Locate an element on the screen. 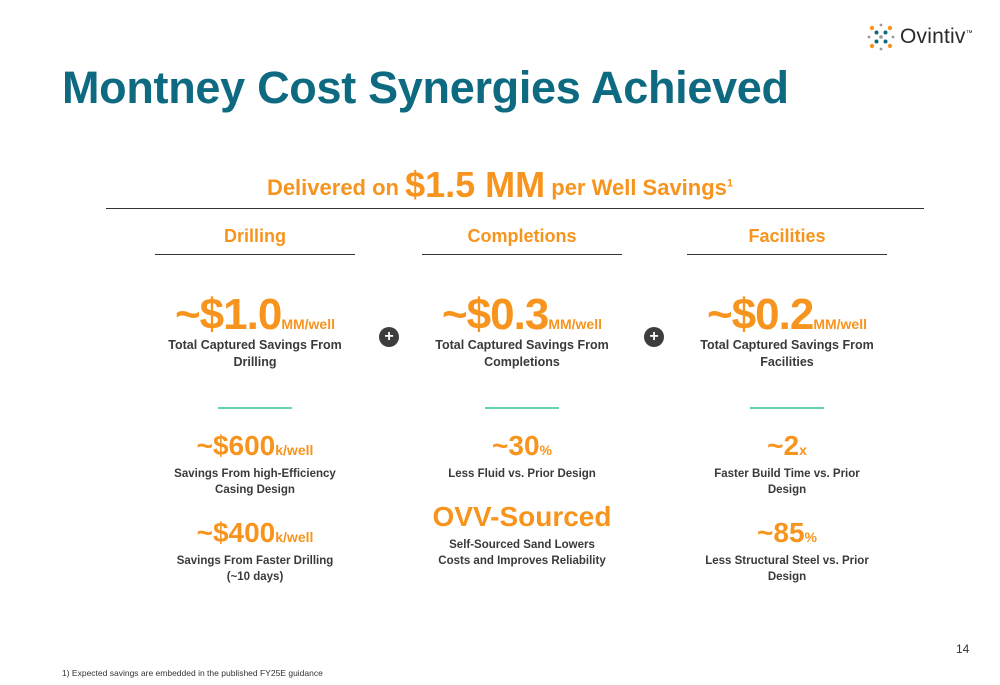 The image size is (1000, 685). total-savings-desc: Total Captured Savings From Facilities is located at coordinates (787, 353).